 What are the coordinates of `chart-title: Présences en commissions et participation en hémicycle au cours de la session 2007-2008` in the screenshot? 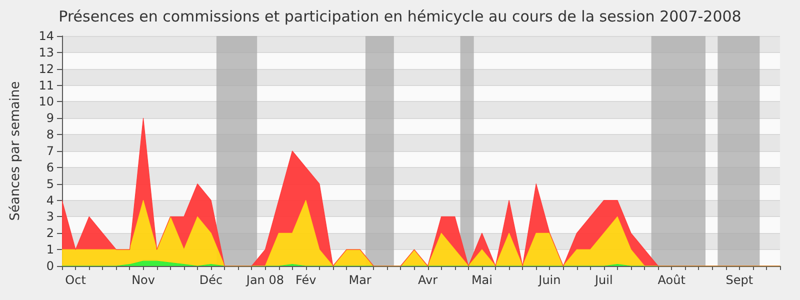 It's located at (400, 17).